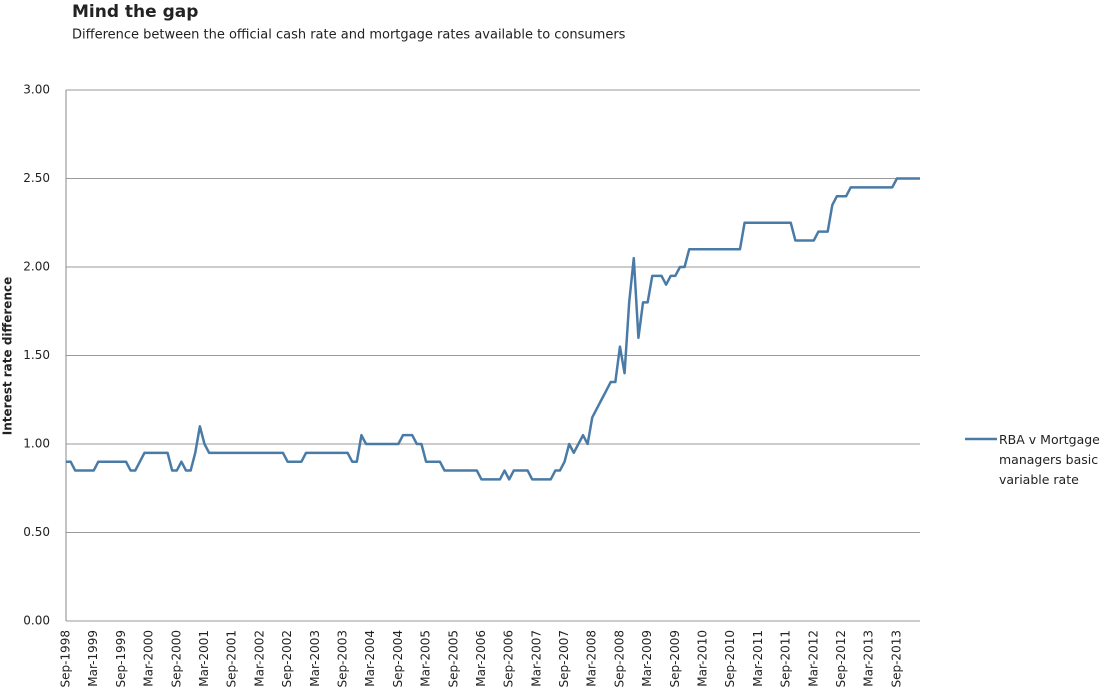  What do you see at coordinates (592, 658) in the screenshot?
I see `x-tick-label: Mar-2008` at bounding box center [592, 658].